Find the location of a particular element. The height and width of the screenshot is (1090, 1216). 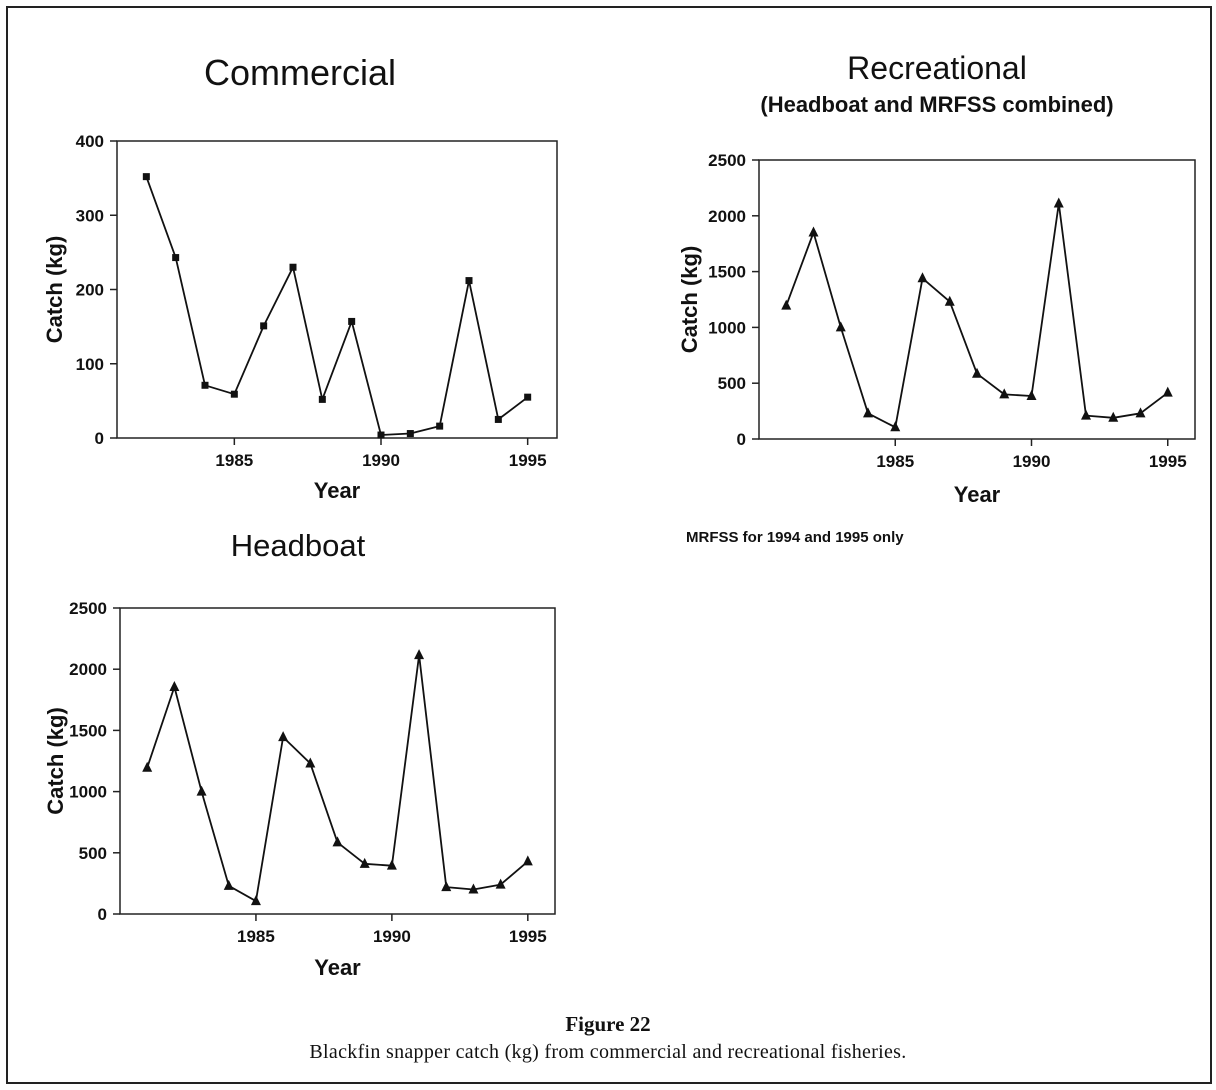

recreational-chart-subtitle: (Headboat and MRFSS combined) is located at coordinates (937, 104).